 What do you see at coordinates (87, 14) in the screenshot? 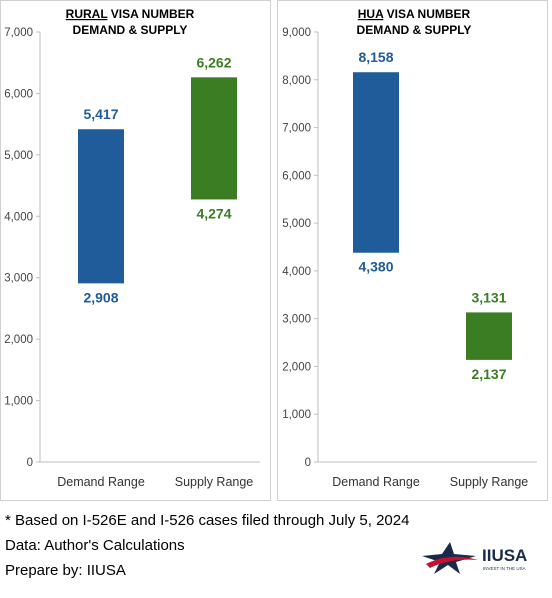
I see `chart-title-underlined: RURAL` at bounding box center [87, 14].